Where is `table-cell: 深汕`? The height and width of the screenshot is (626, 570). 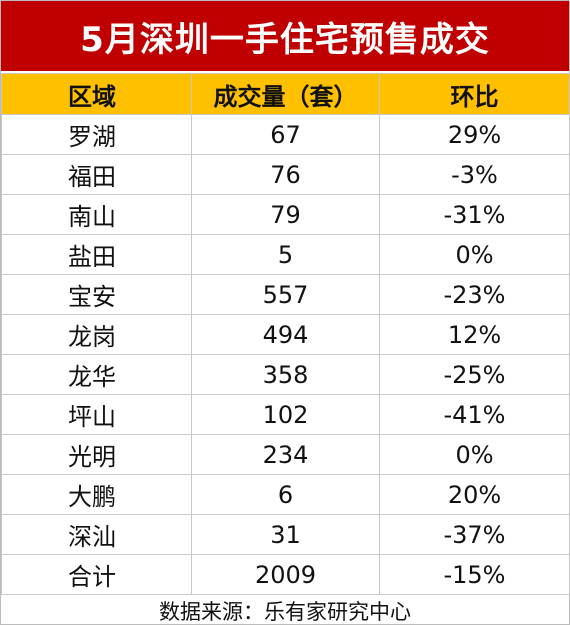 table-cell: 深汕 is located at coordinates (96, 534).